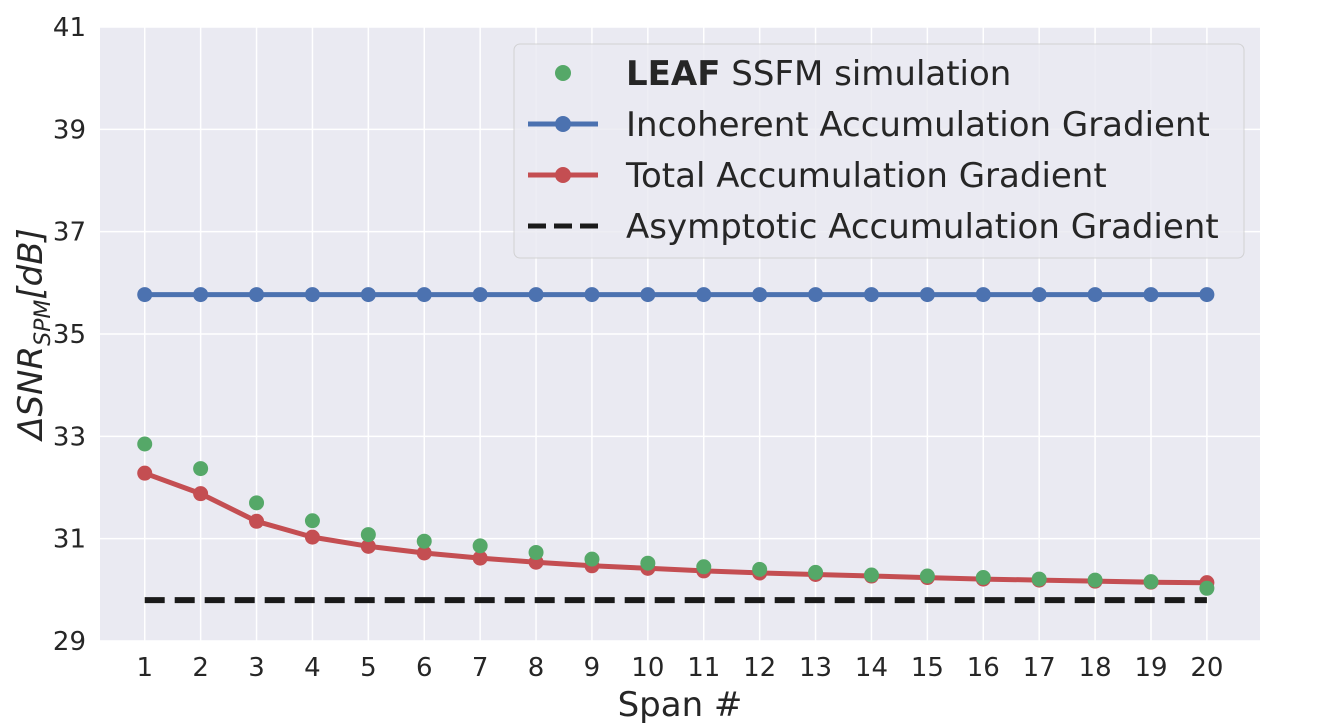 This screenshot has height=728, width=1338. Describe the element at coordinates (424, 668) in the screenshot. I see `x-tick-label: 6` at that location.